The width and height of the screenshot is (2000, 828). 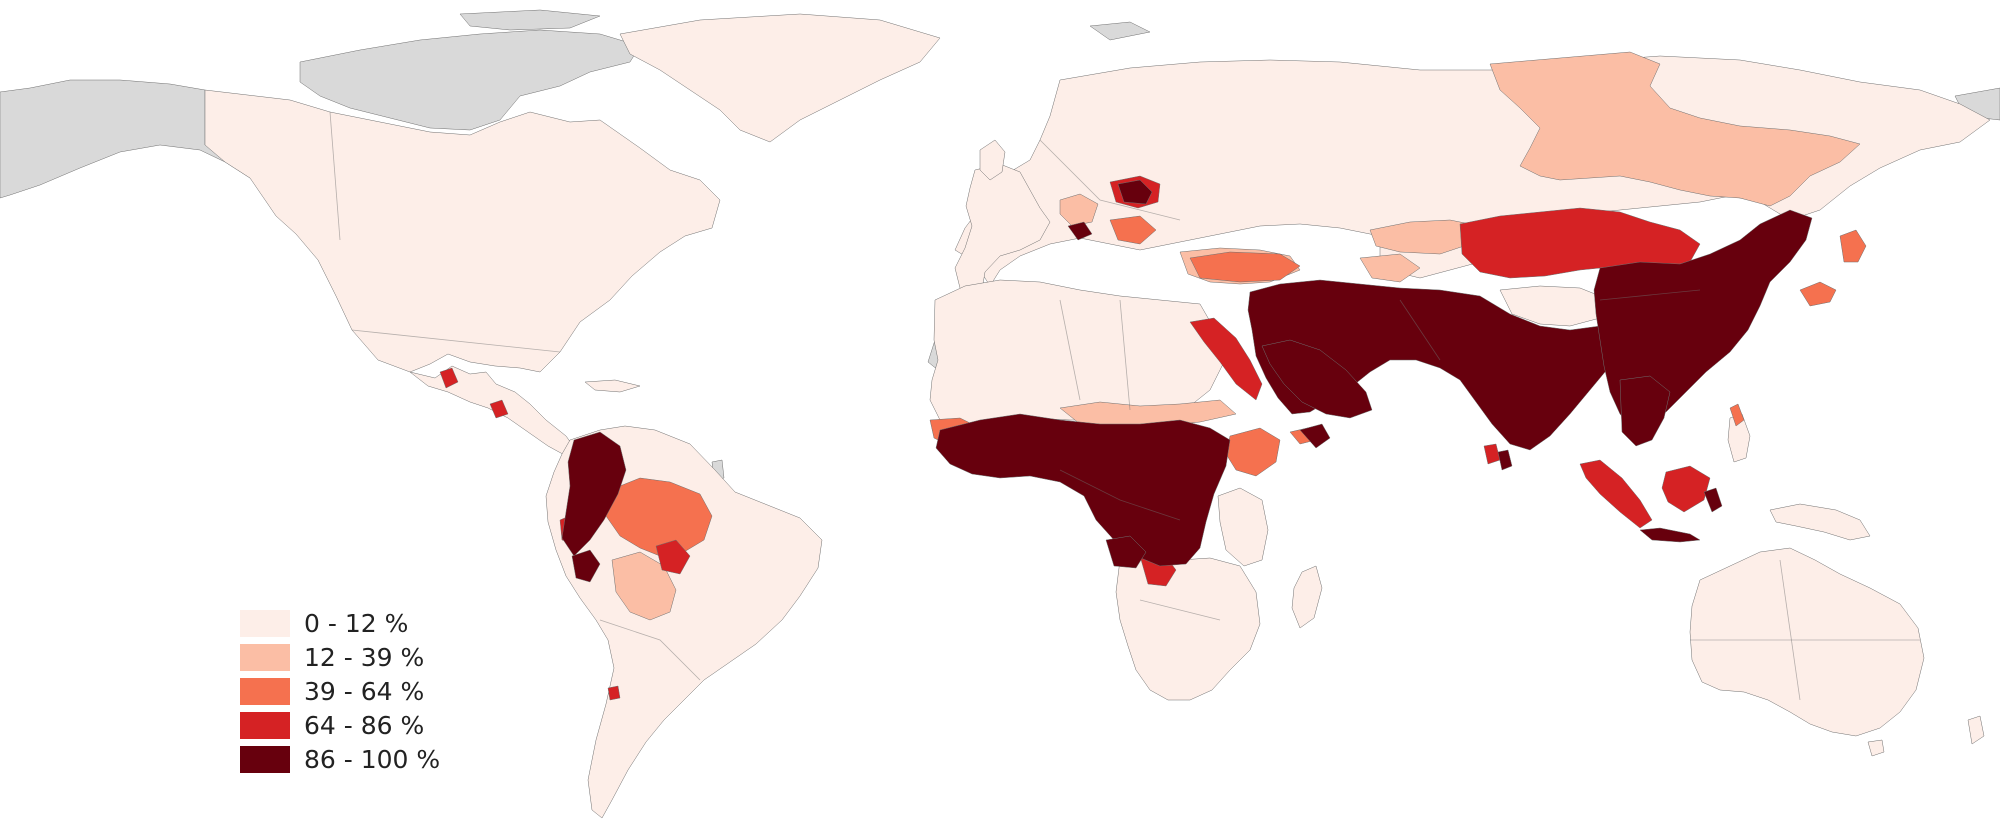 I want to click on legend-label: 0 - 12 %, so click(x=356, y=623).